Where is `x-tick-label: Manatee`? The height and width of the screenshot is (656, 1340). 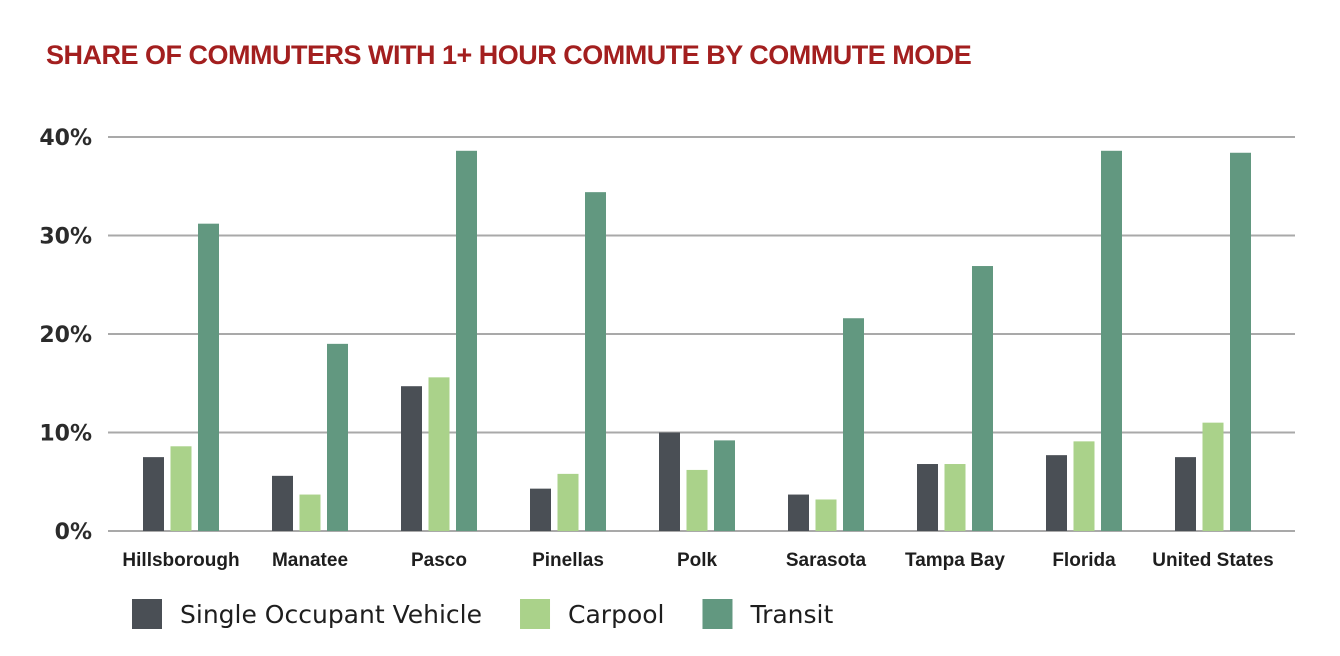 x-tick-label: Manatee is located at coordinates (310, 560).